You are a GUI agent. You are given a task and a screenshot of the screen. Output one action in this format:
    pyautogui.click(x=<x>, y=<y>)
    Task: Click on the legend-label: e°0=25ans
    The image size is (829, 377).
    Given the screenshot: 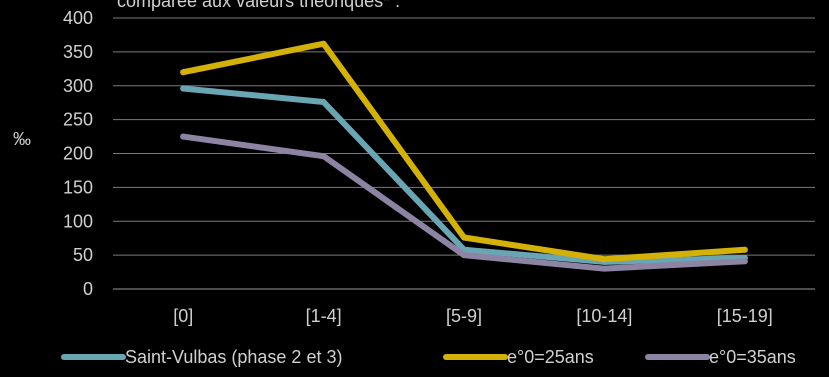 What is the action you would take?
    pyautogui.click(x=550, y=357)
    